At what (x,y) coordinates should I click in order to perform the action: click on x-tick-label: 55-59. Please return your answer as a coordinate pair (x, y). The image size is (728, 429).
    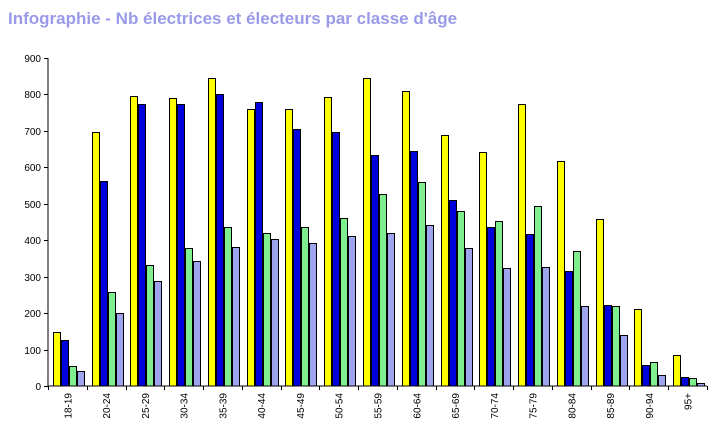
    Looking at the image, I should click on (379, 406).